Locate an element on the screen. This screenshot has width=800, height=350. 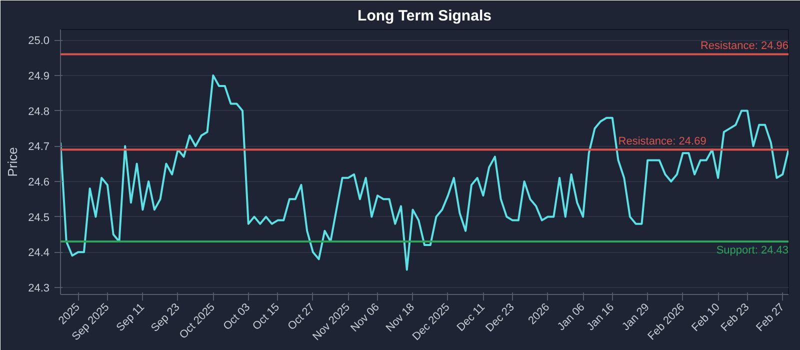
chart-title: Long Term Signals is located at coordinates (425, 16).